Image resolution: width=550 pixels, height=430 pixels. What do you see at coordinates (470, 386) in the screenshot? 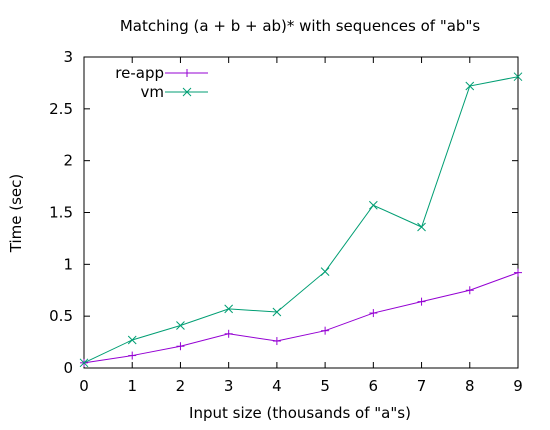
I see `x-tick-label: 8` at bounding box center [470, 386].